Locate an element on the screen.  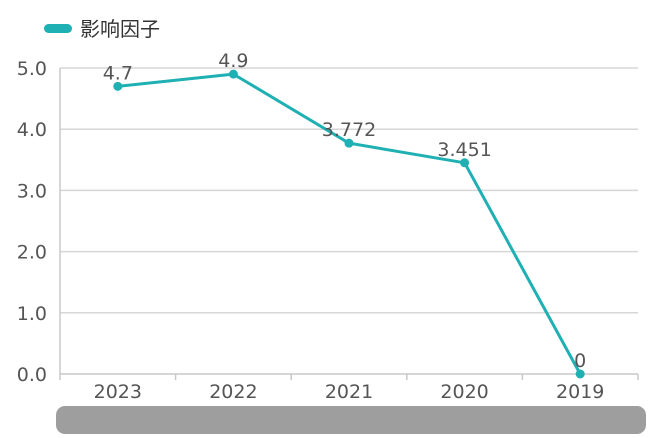
data-label: 4.7 is located at coordinates (118, 73).